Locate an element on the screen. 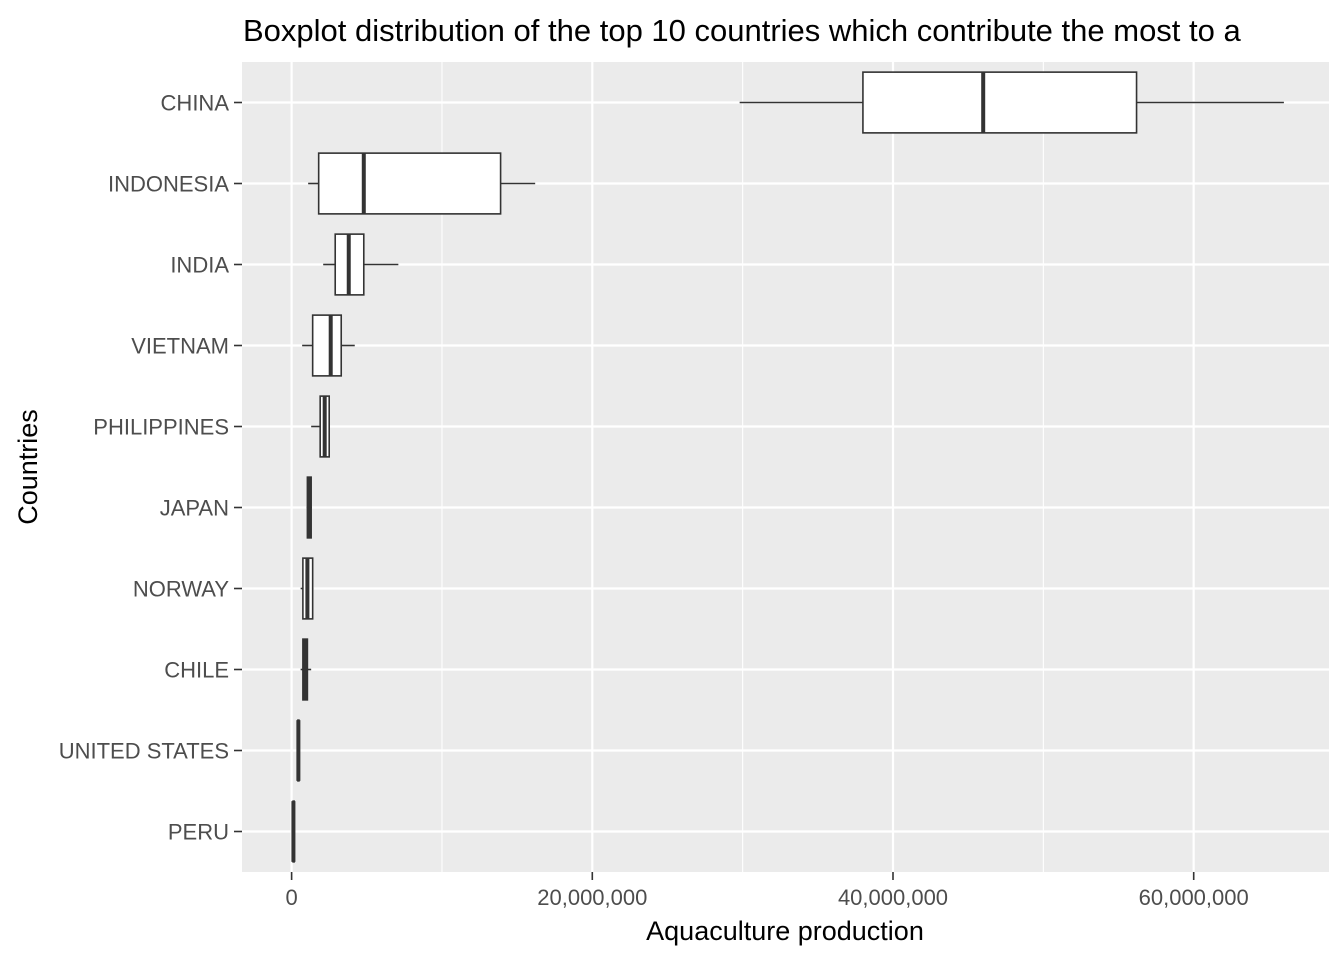  x-axis-title: Aquaculture production is located at coordinates (785, 931).